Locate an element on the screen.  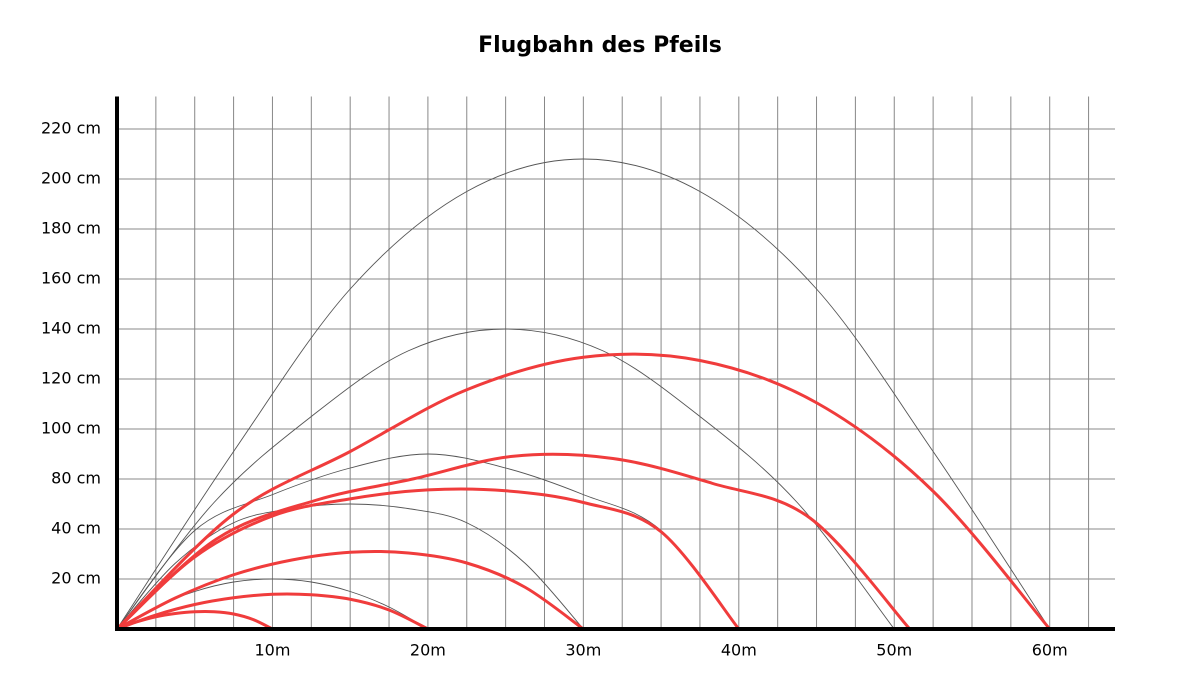
x-tick-label: 30m is located at coordinates (583, 650).